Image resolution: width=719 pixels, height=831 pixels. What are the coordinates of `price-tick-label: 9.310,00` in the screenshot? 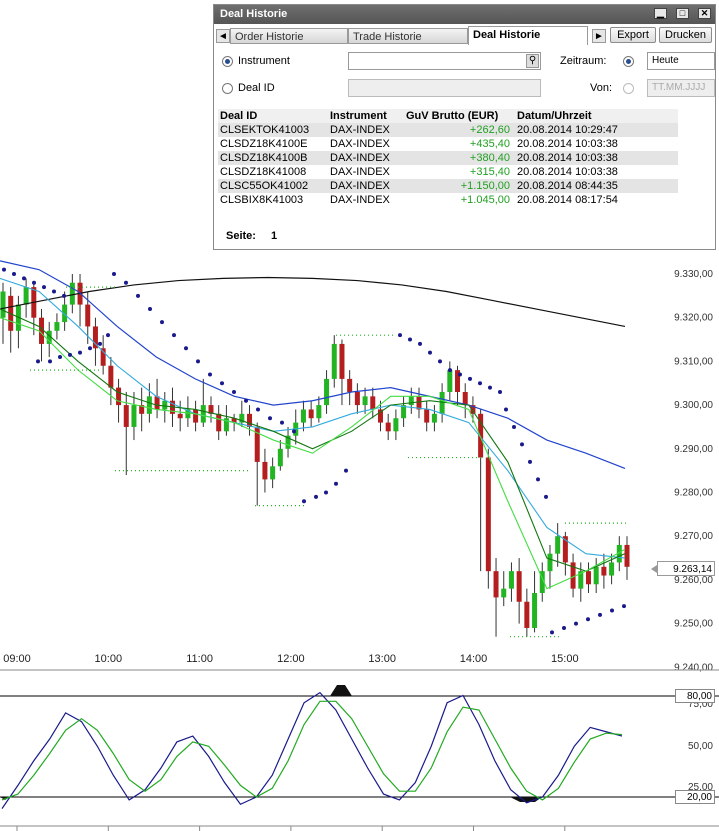 It's located at (693, 361).